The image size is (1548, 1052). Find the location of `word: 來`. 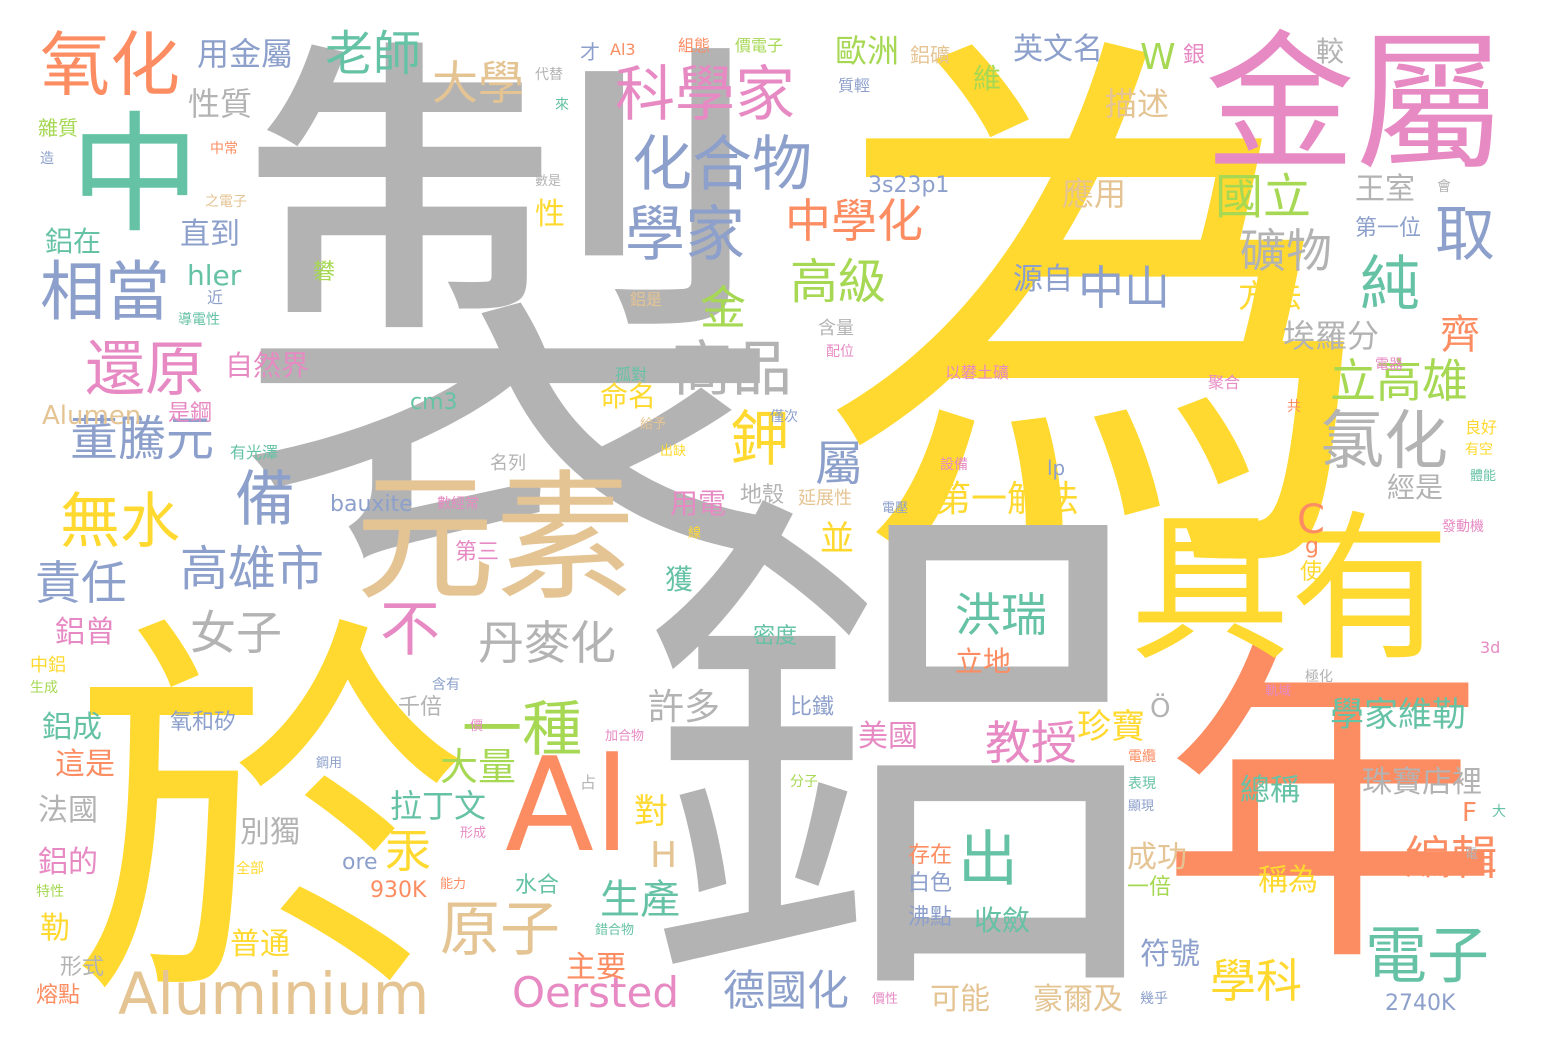

word: 來 is located at coordinates (562, 105).